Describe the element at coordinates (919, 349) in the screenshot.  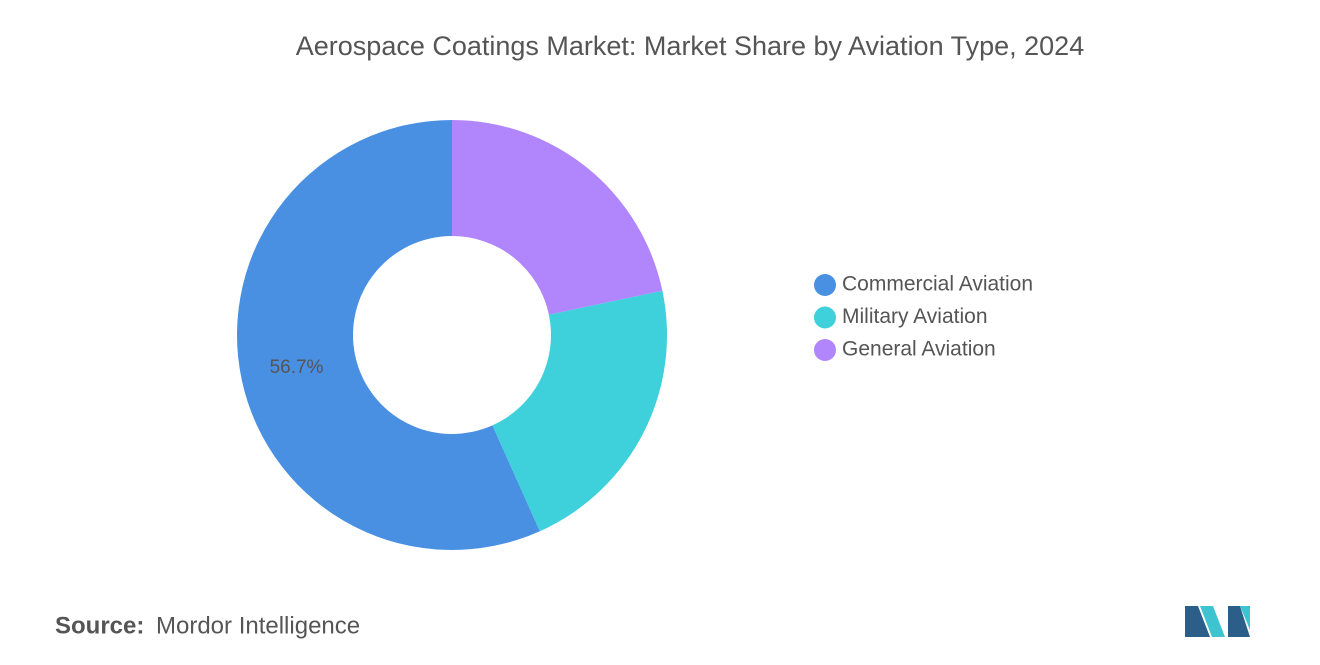
I see `legend-label: General Aviation` at that location.